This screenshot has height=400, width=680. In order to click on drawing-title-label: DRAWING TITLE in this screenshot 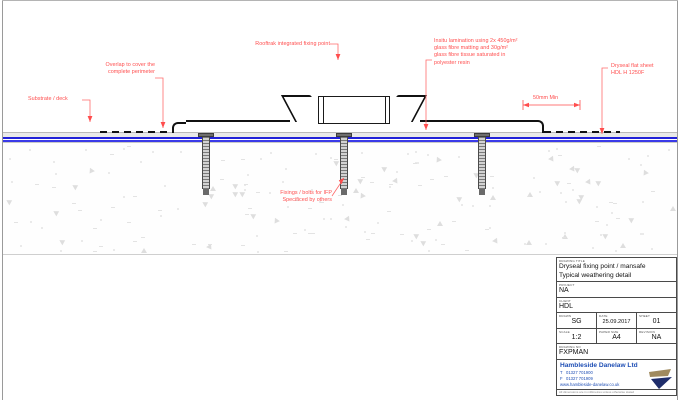, I will do `click(572, 261)`.